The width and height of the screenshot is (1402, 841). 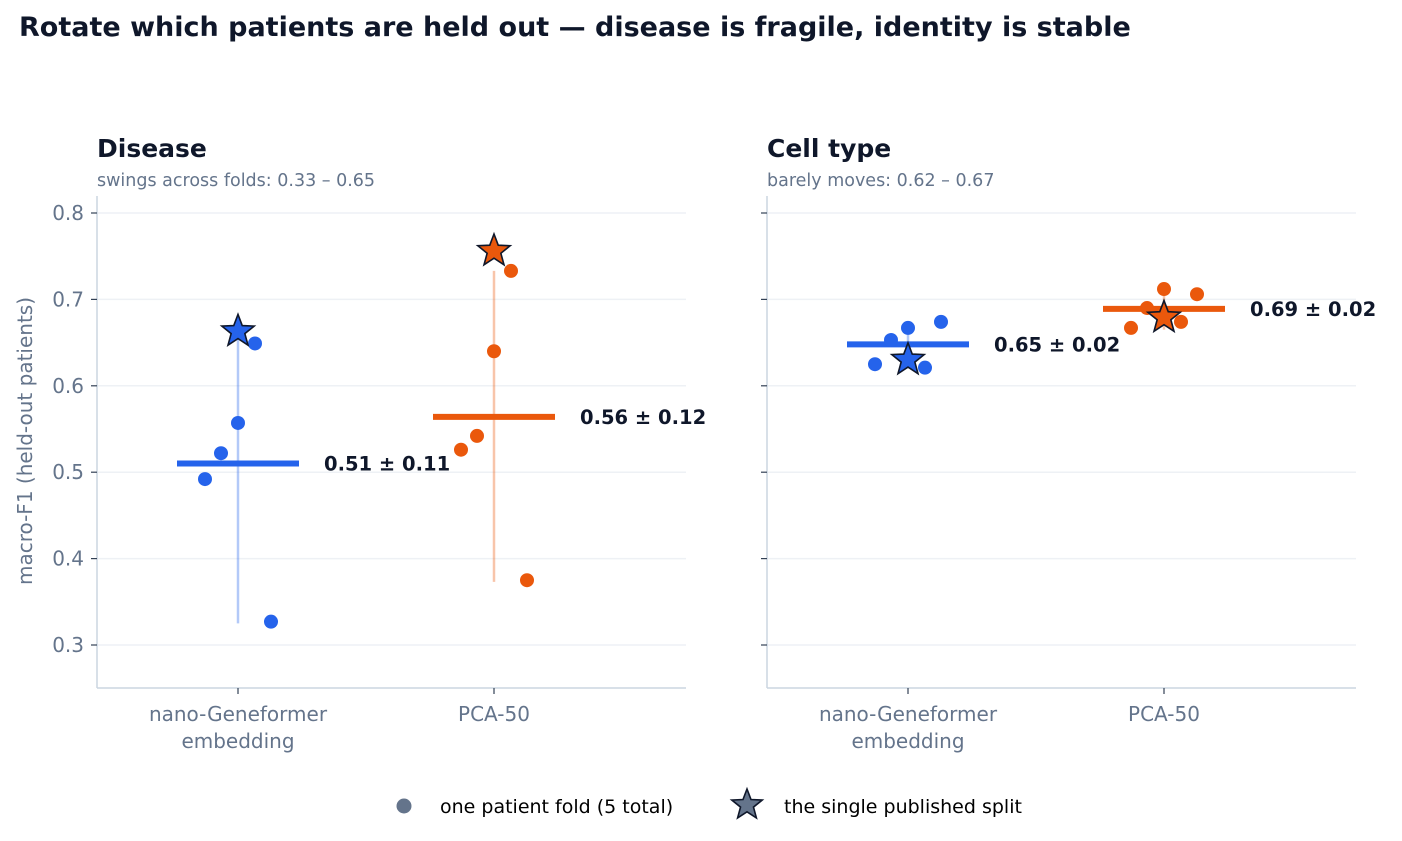 I want to click on panel-subtitle: barely moves: 0.62 – 0.67, so click(x=880, y=181).